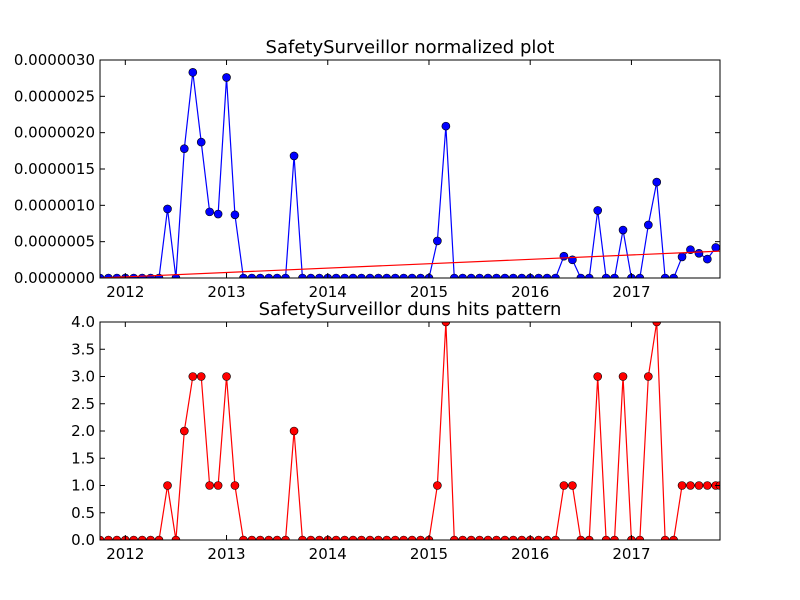 The height and width of the screenshot is (600, 800). What do you see at coordinates (83, 349) in the screenshot?
I see `y-tick-label: 3.5` at bounding box center [83, 349].